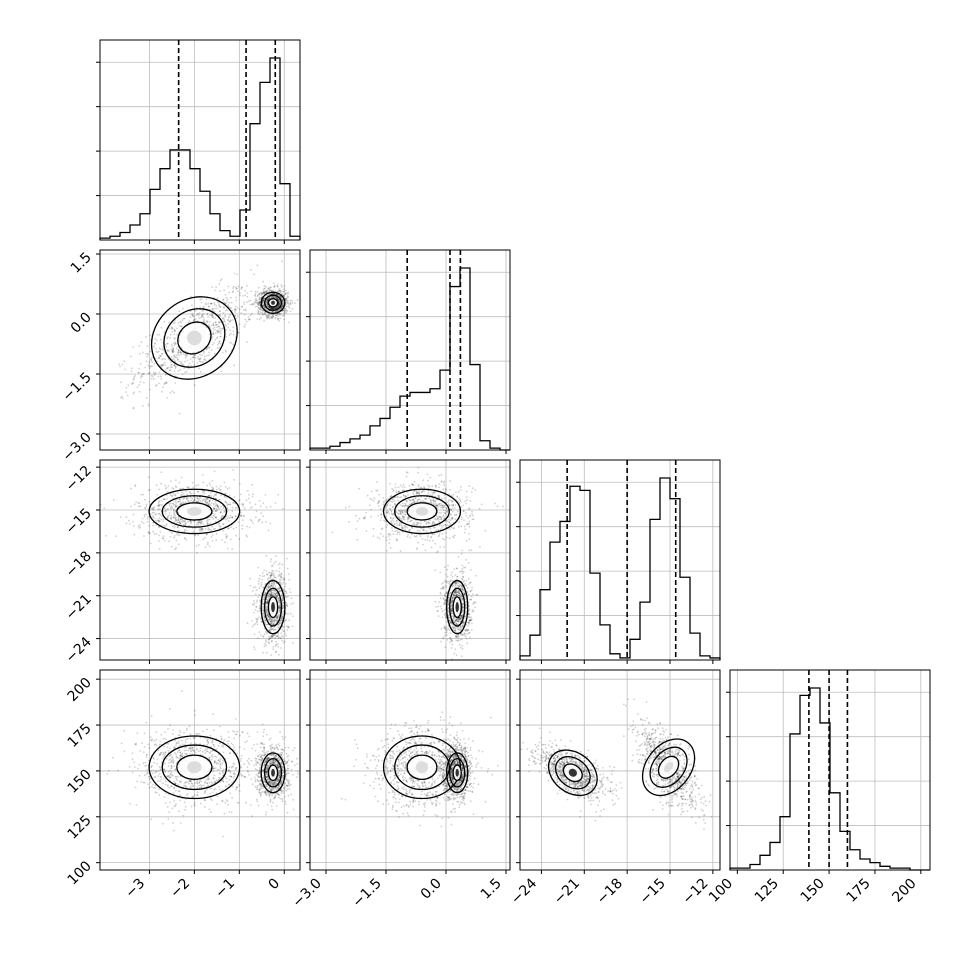 This screenshot has width=970, height=970. Describe the element at coordinates (767, 891) in the screenshot. I see `x-tick-label: 125` at that location.